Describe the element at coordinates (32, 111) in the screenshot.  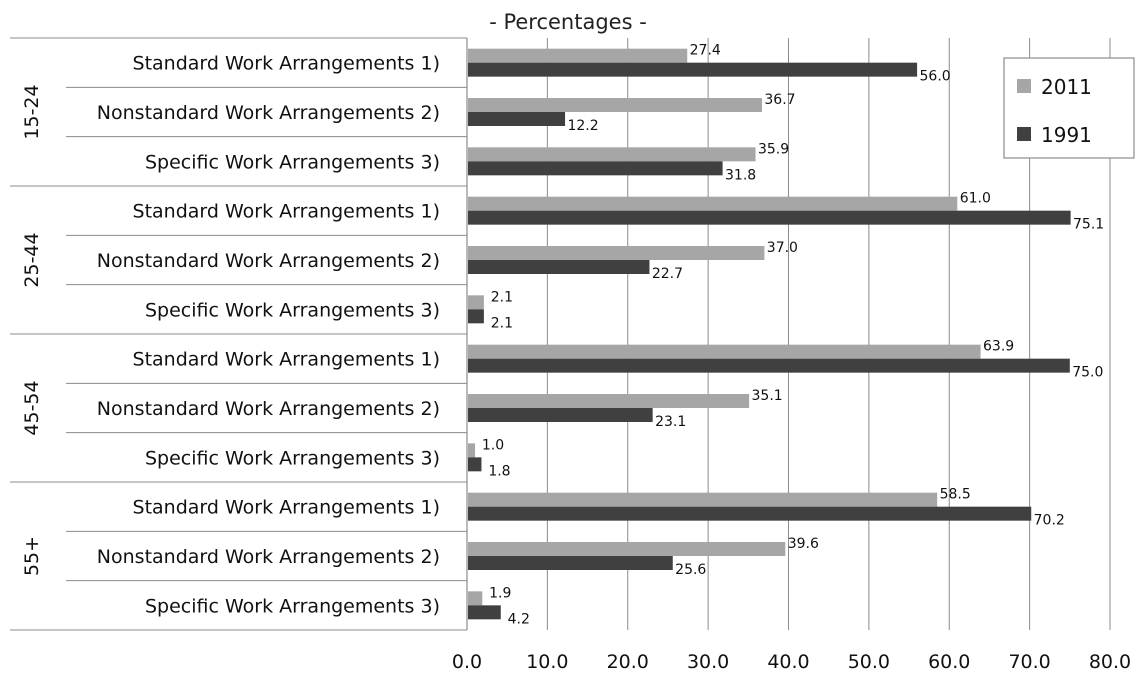
I see `group-label: 15-24` at that location.